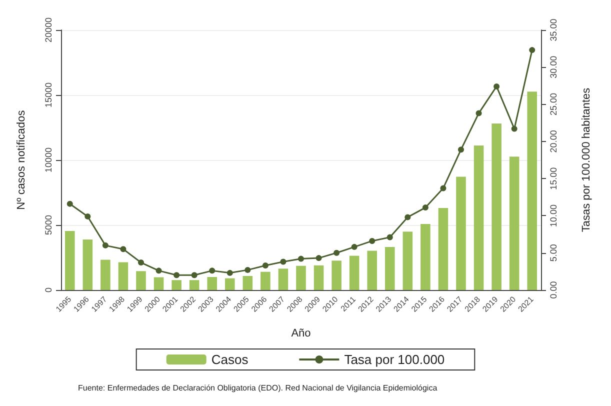 This screenshot has width=611, height=406. What do you see at coordinates (553, 104) in the screenshot?
I see `y2-tick-label: 25.00` at bounding box center [553, 104].